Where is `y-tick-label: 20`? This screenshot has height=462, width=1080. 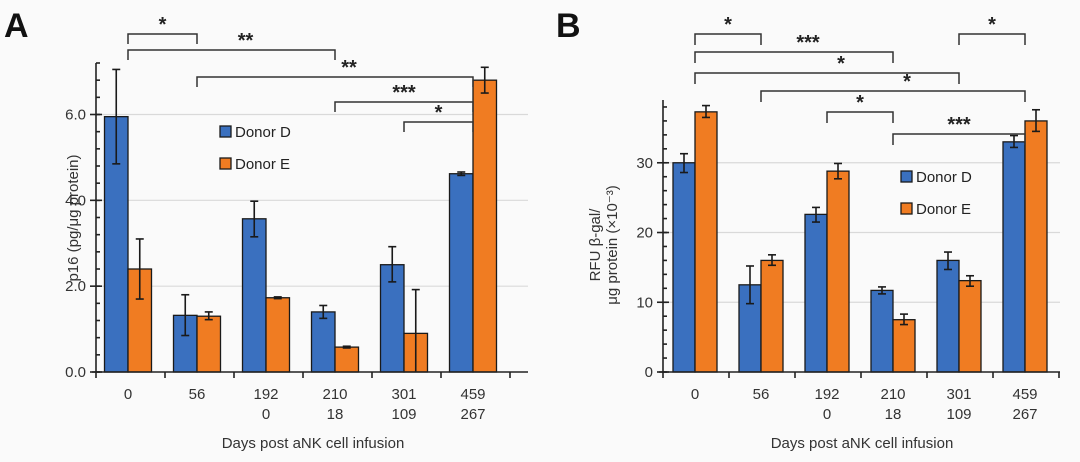 y-tick-label: 20 is located at coordinates (644, 233).